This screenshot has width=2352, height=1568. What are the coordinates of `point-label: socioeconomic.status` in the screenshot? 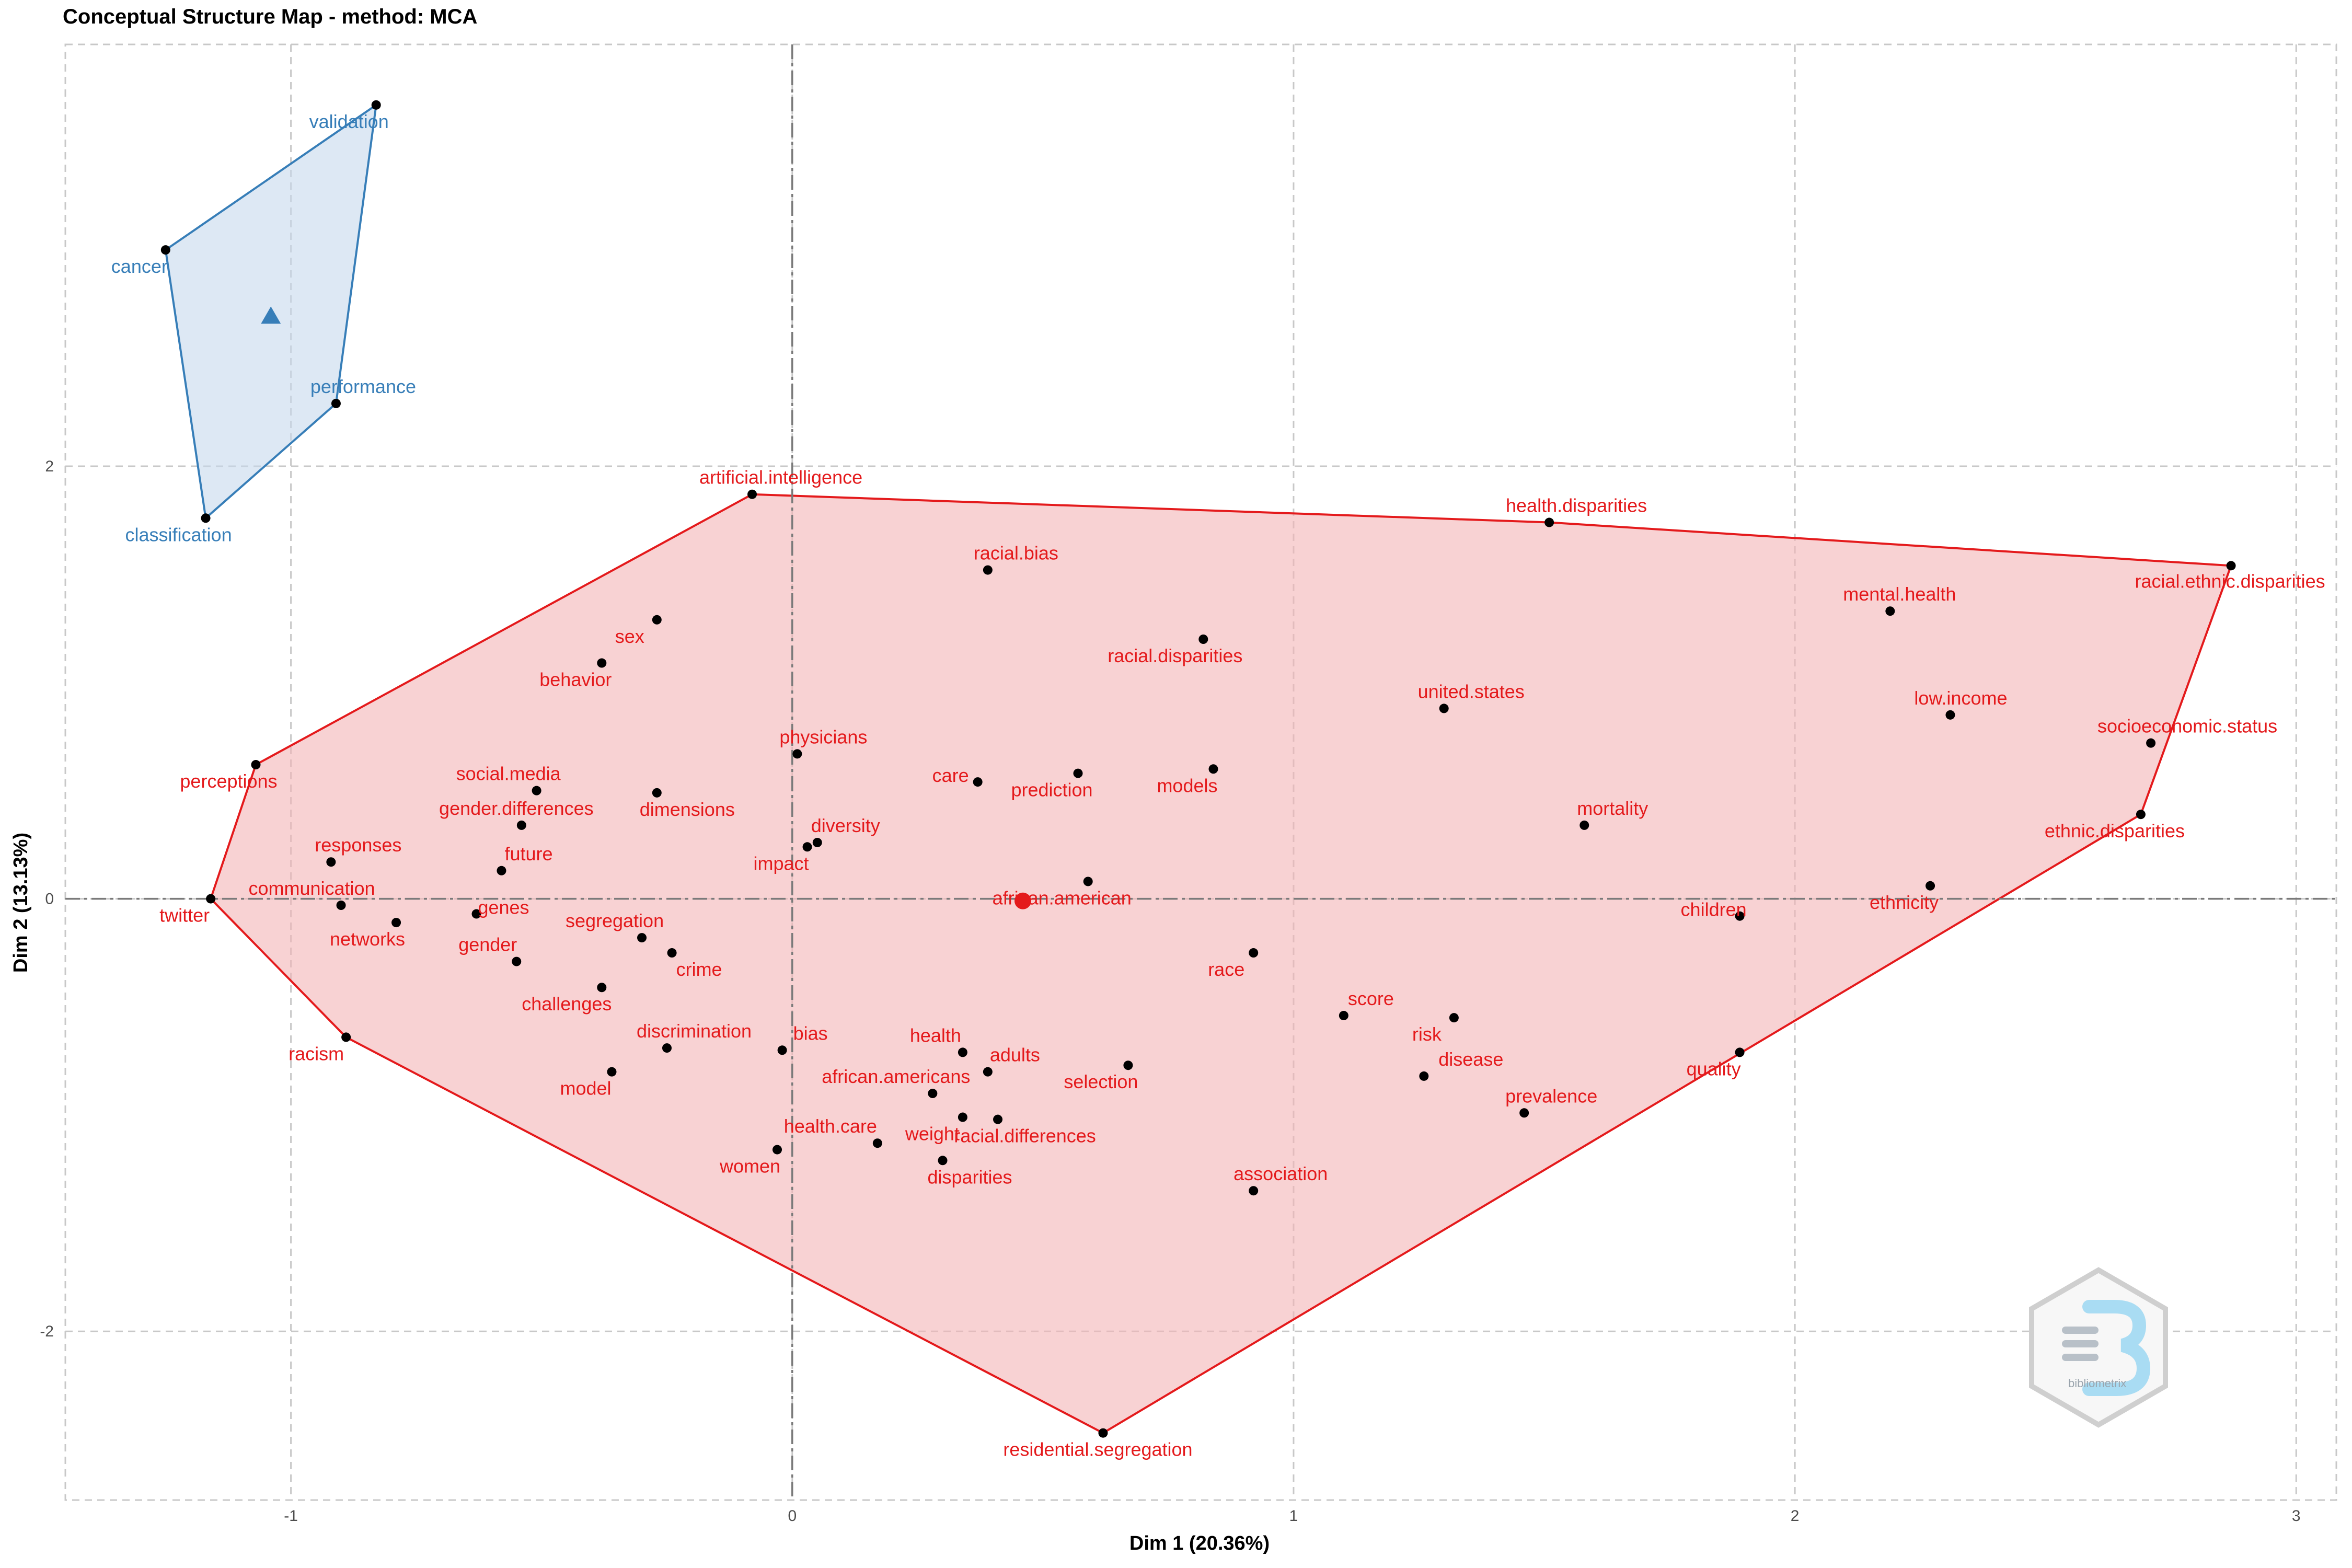 It's located at (2187, 726).